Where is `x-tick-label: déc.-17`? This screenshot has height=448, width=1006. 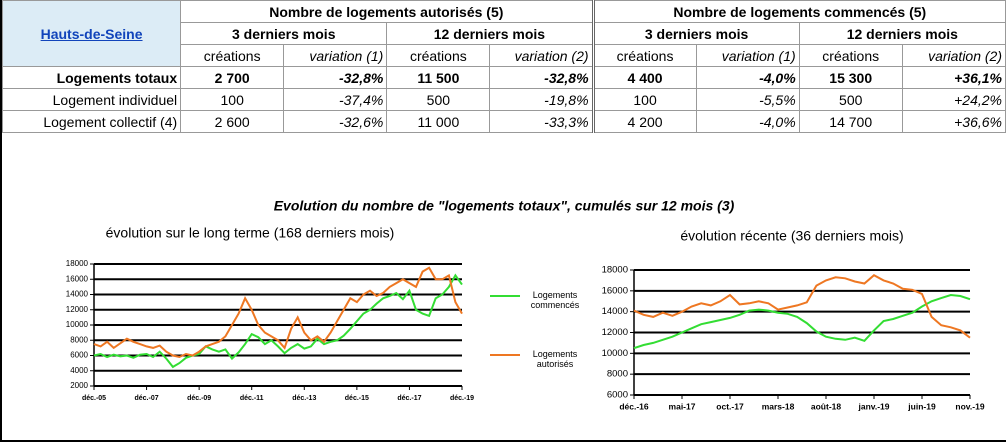
x-tick-label: déc.-17 is located at coordinates (409, 398).